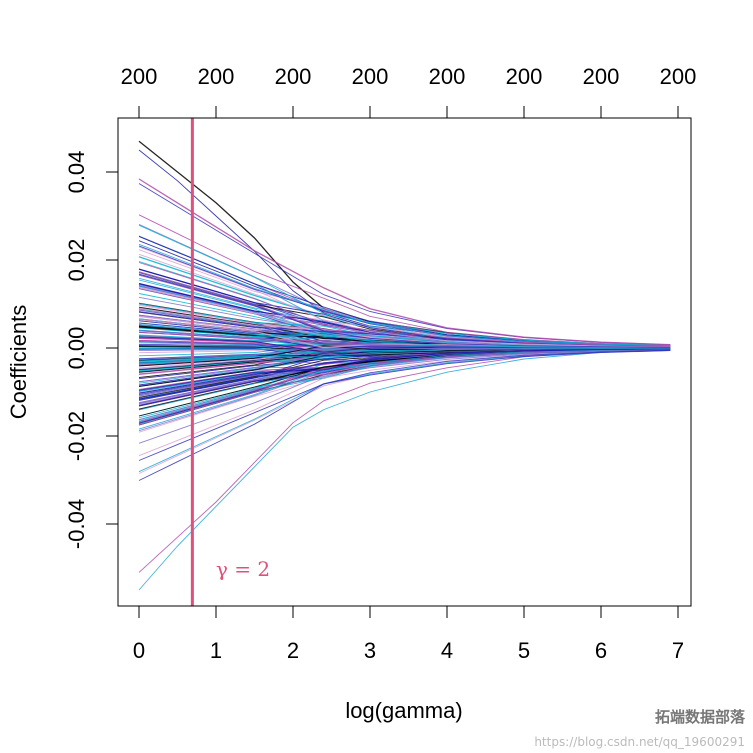  Describe the element at coordinates (403, 710) in the screenshot. I see `x-axis-label: log(gamma)` at that location.